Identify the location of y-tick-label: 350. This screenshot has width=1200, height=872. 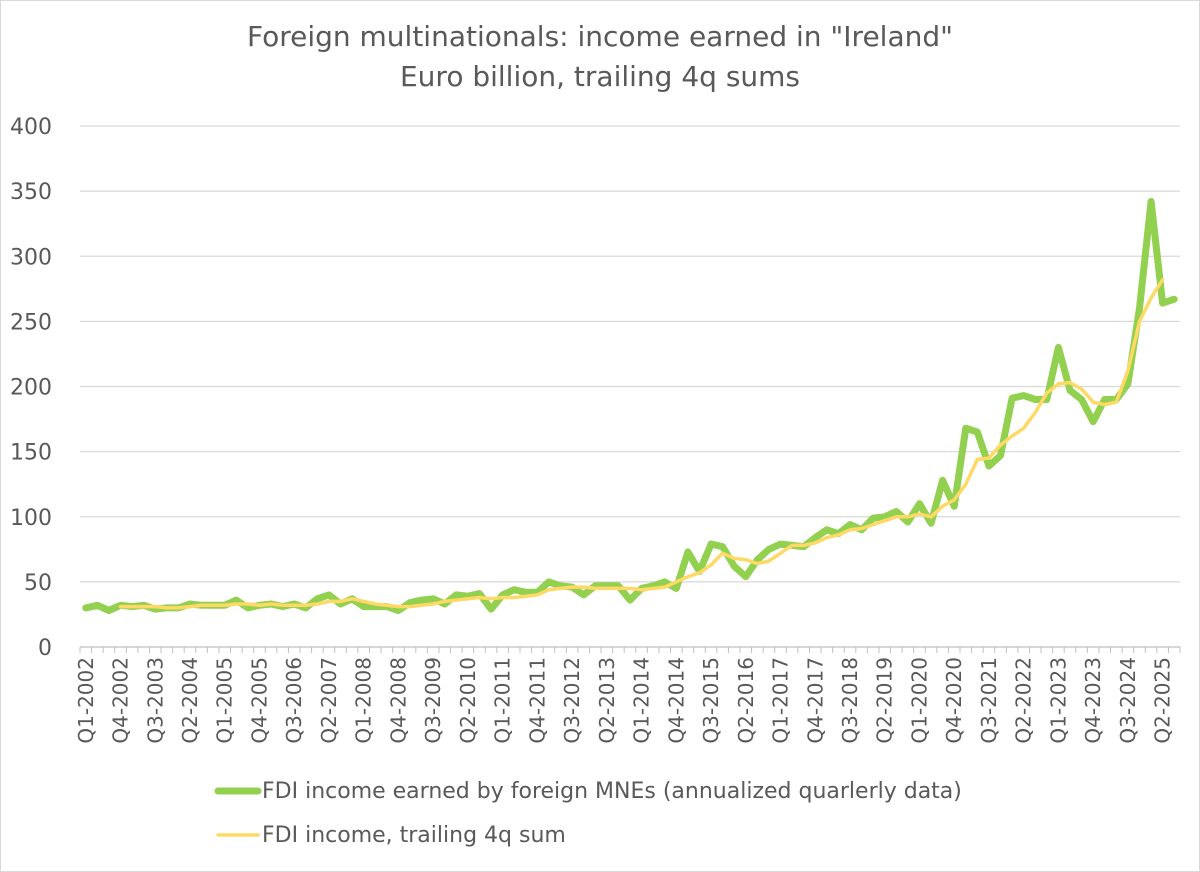
(31, 192).